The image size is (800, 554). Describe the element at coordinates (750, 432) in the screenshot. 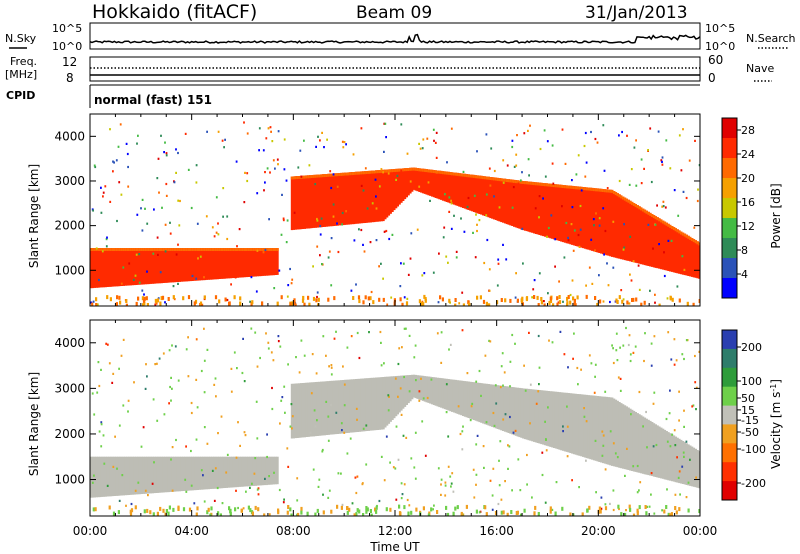

I see `velocity-colorbar-tick-label: -50` at that location.